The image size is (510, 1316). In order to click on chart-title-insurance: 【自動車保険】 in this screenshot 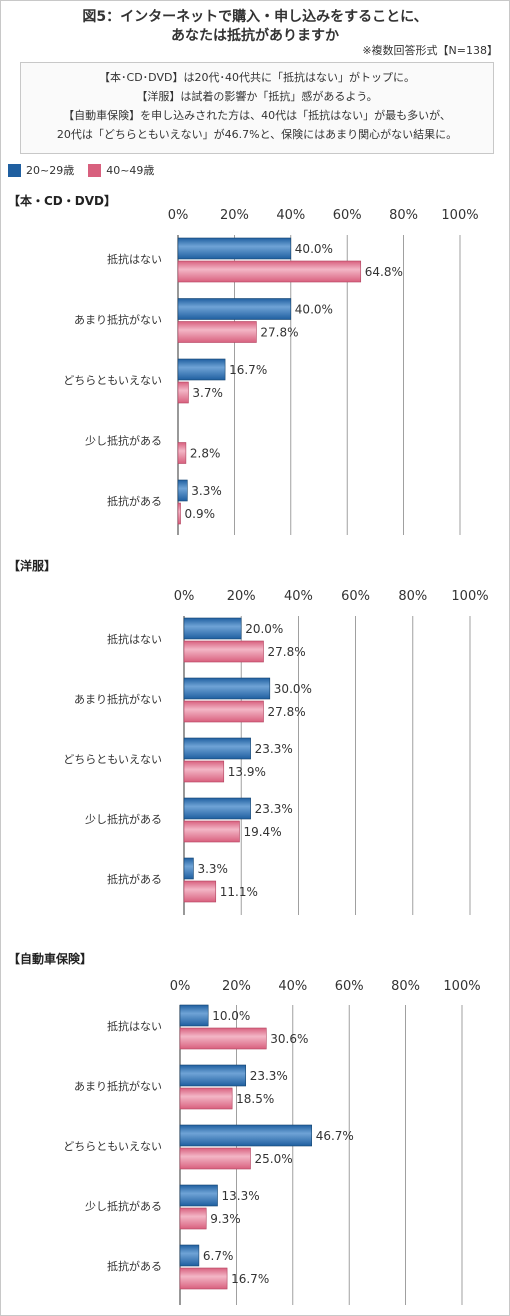, I will do `click(50, 959)`.